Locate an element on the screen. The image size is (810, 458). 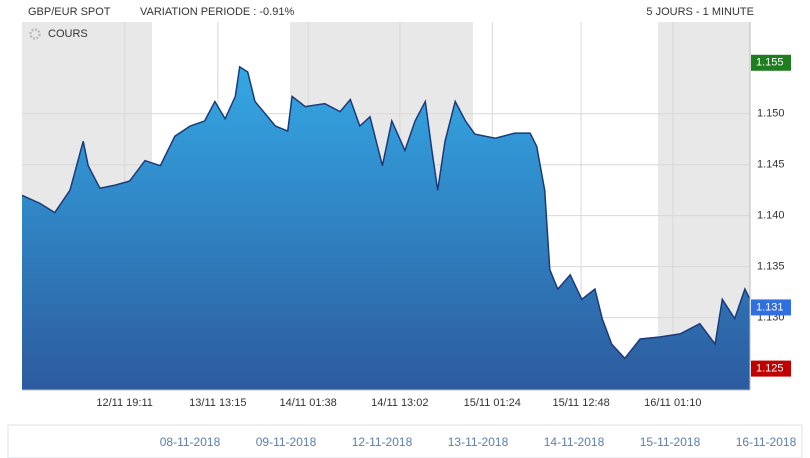
x-tick-label: 15/11 01:24 is located at coordinates (492, 403).